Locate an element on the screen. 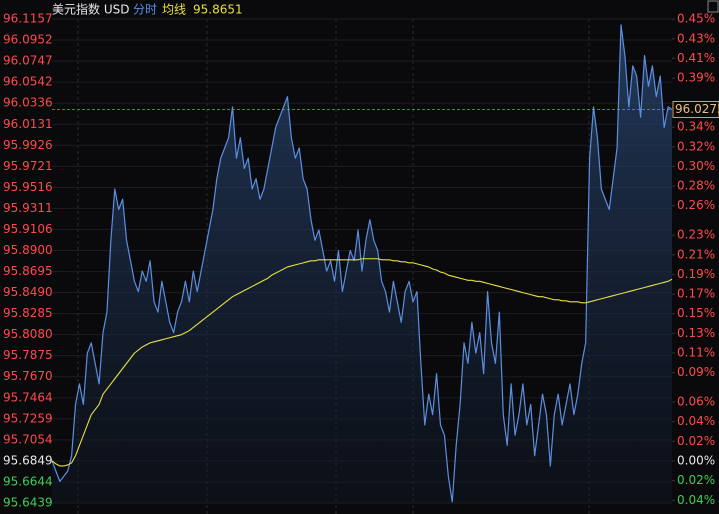  y-tick-label: 95.8285 is located at coordinates (28, 313).